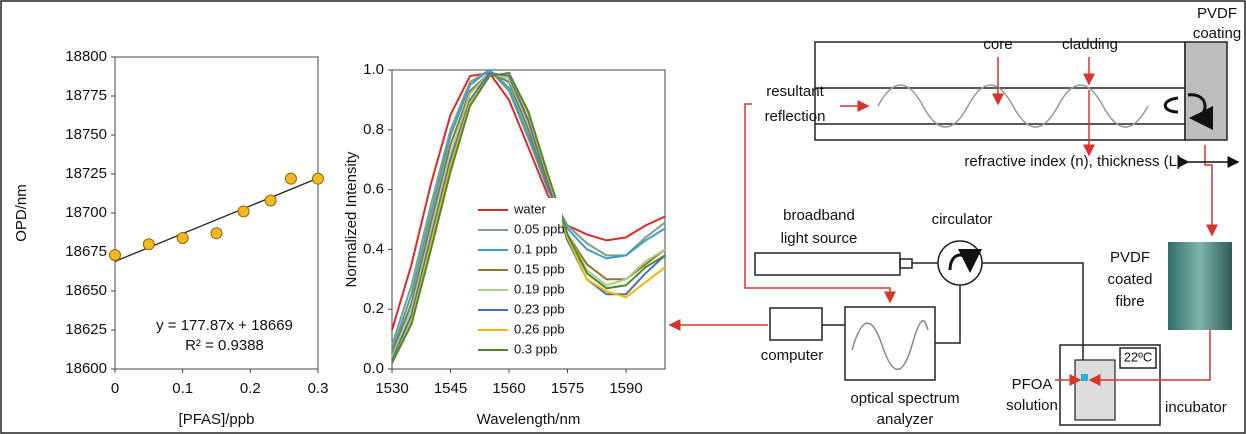 The image size is (1246, 434). I want to click on x-tick-label: 0.3, so click(318, 388).